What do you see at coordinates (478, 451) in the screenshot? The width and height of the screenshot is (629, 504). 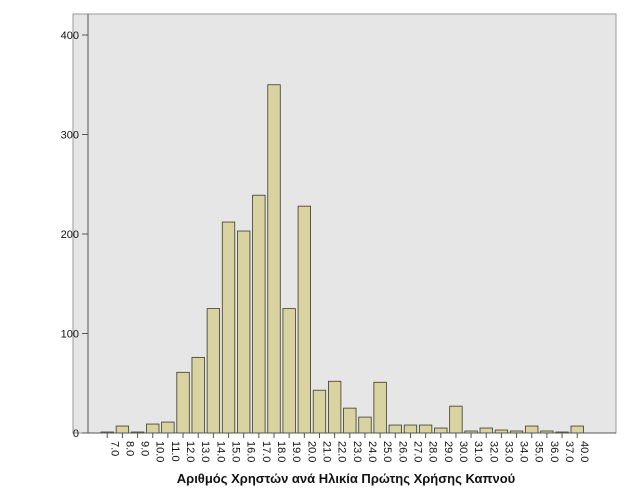 I see `x-tick-label: 31.0` at bounding box center [478, 451].